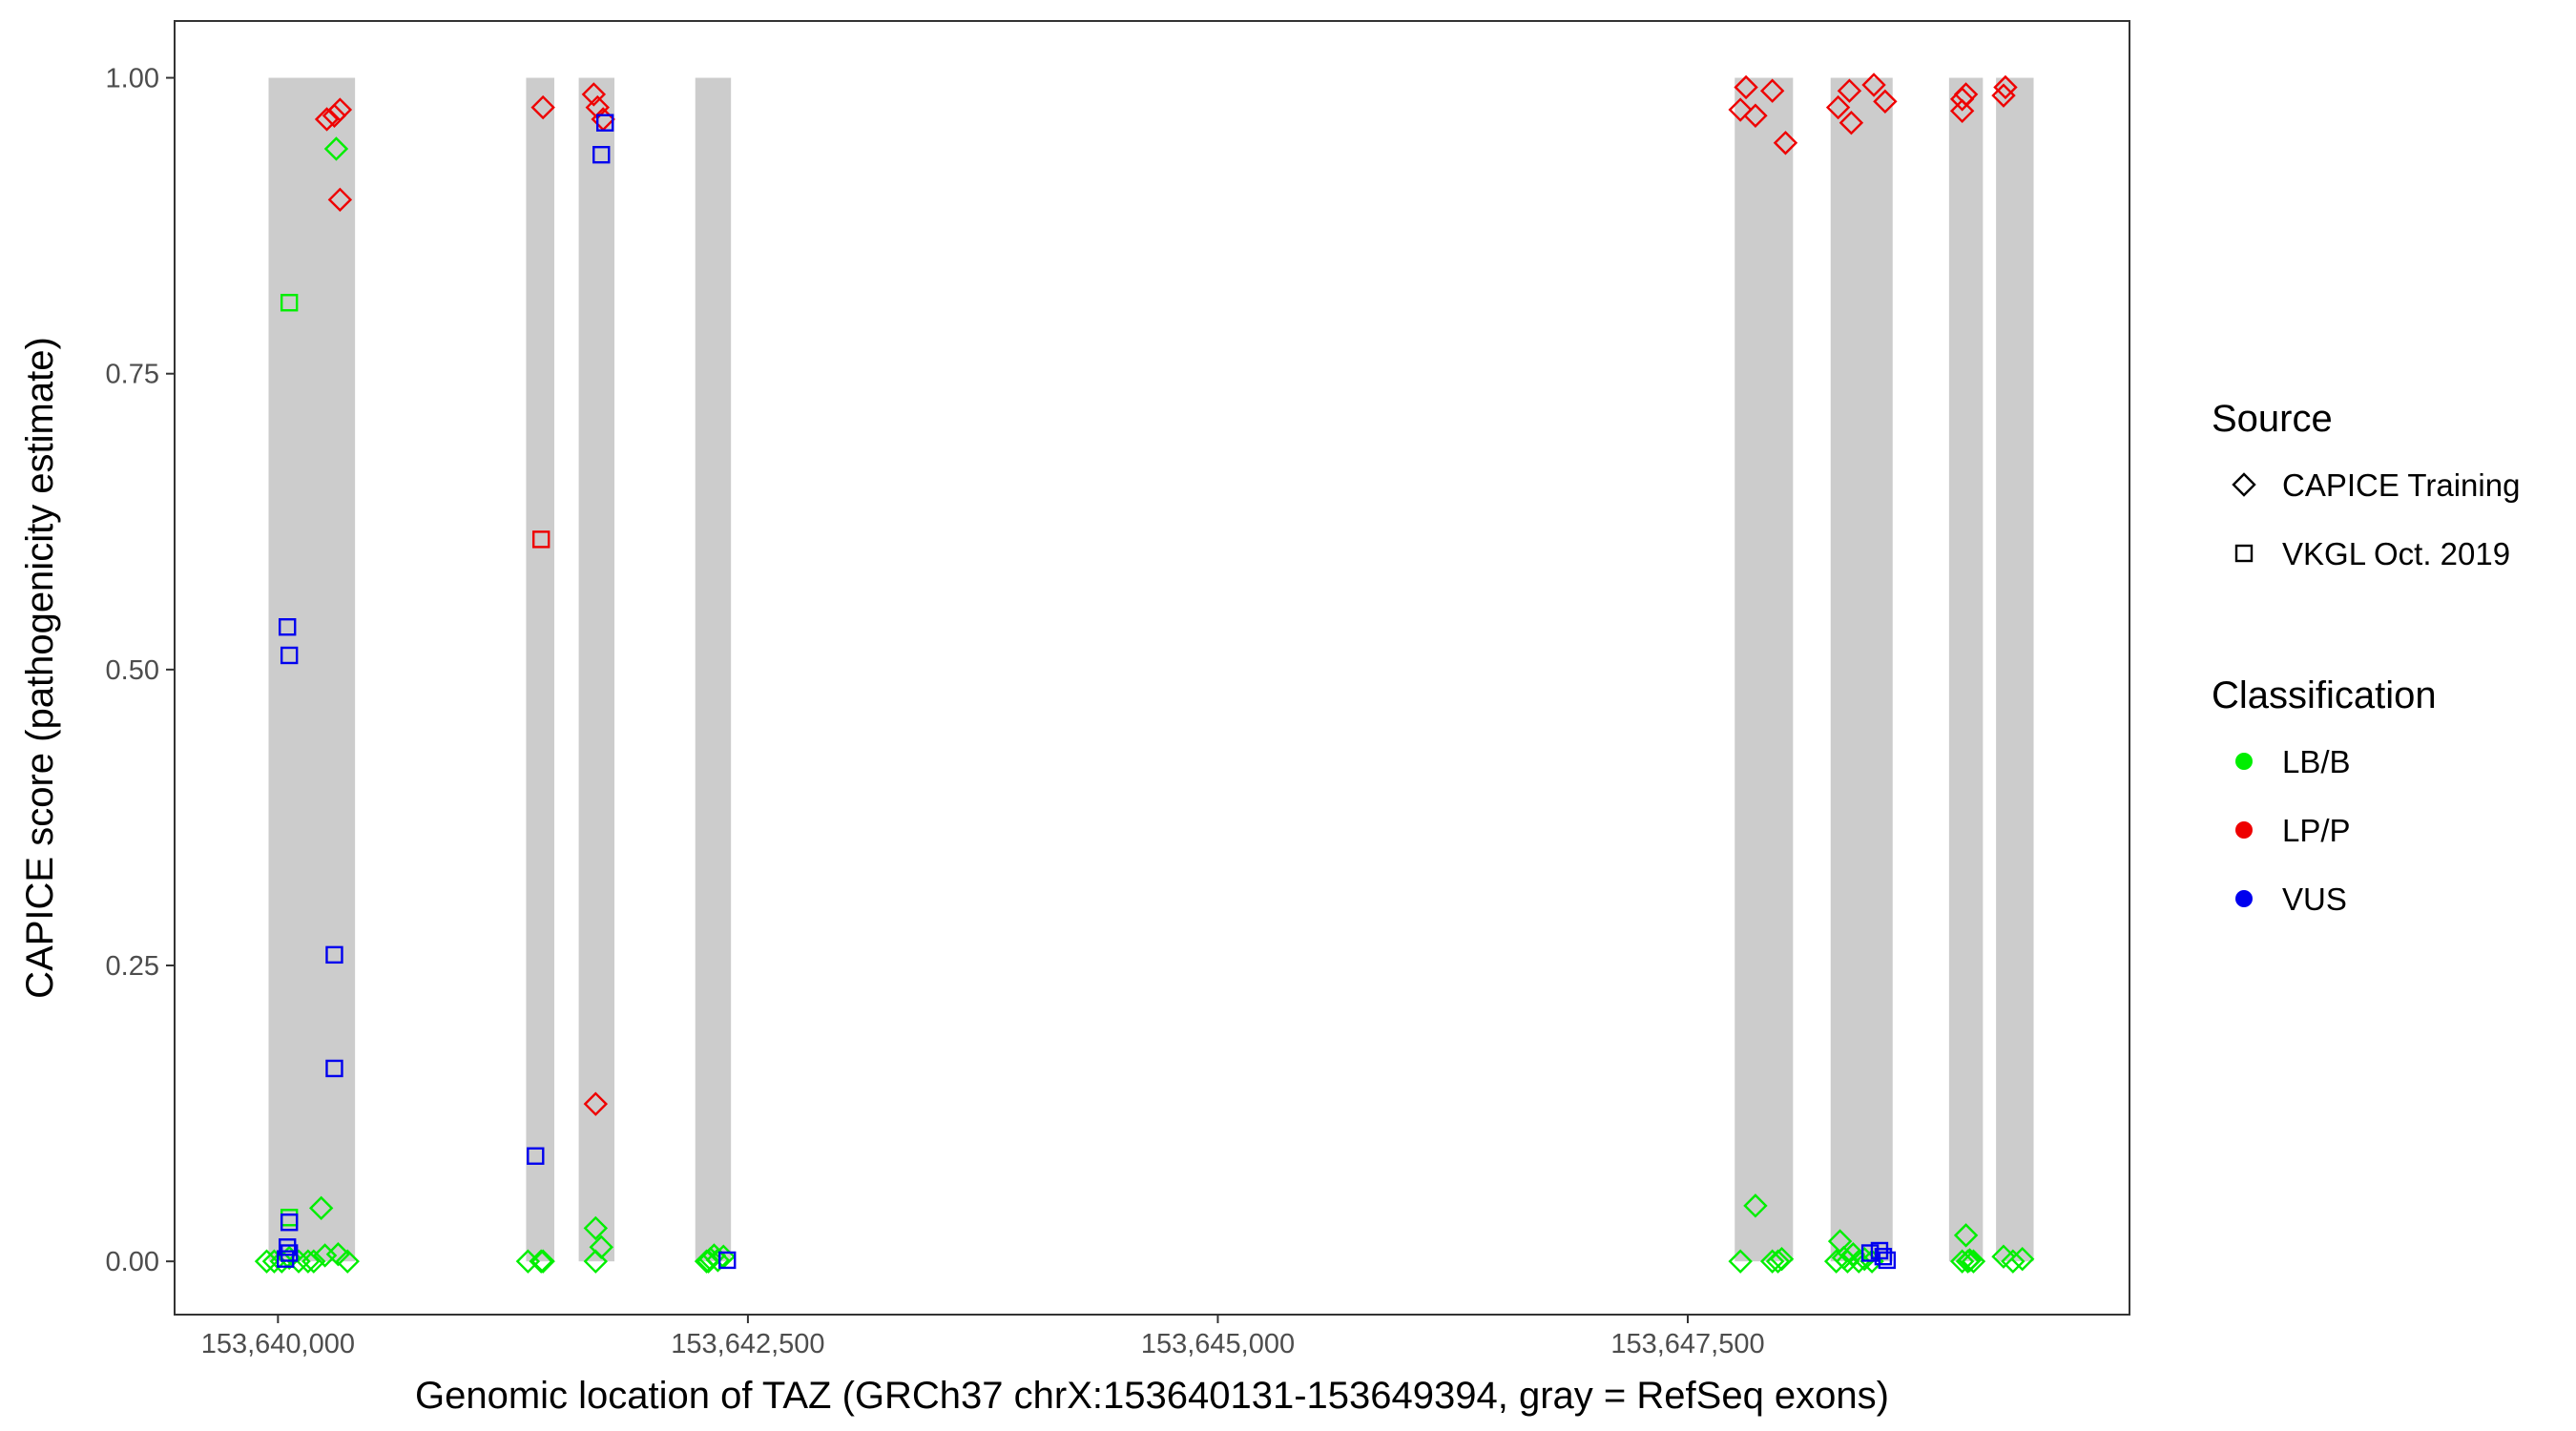 The width and height of the screenshot is (2576, 1431). Describe the element at coordinates (278, 1344) in the screenshot. I see `x-tick-label: 153,640,000` at that location.